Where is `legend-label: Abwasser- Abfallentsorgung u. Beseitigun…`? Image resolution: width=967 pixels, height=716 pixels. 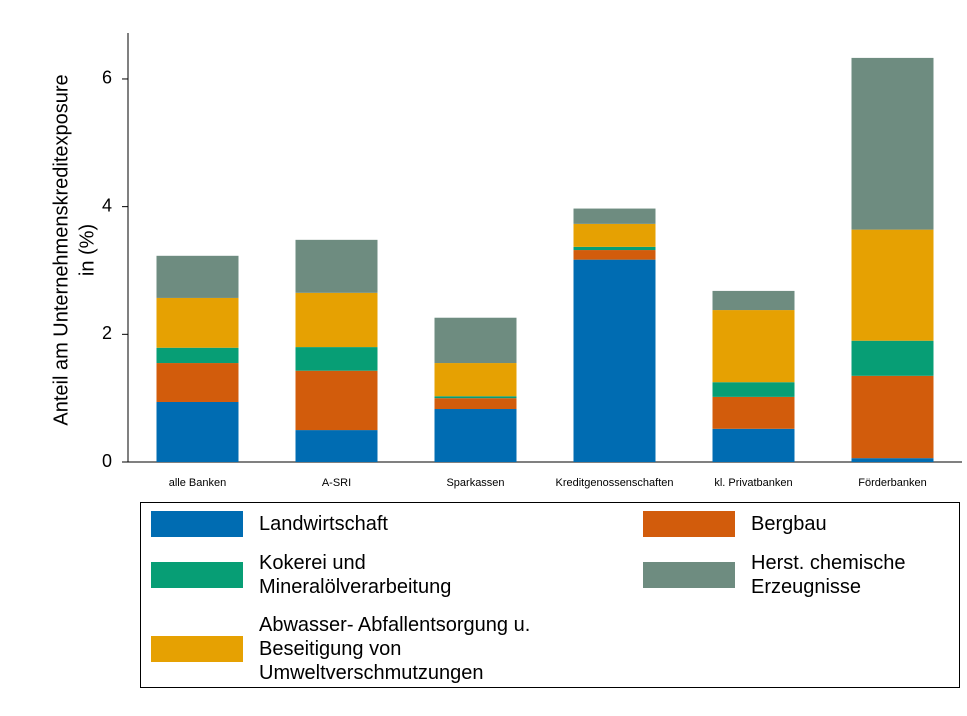
legend-label: Abwasser- Abfallentsorgung u. Beseitigun… is located at coordinates (395, 649).